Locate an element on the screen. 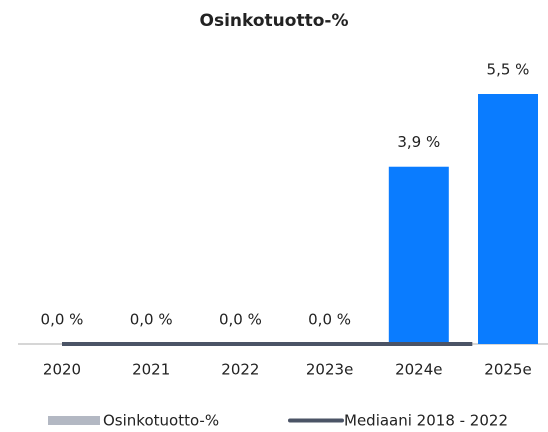 The image size is (548, 432). legend-swatch is located at coordinates (74, 420).